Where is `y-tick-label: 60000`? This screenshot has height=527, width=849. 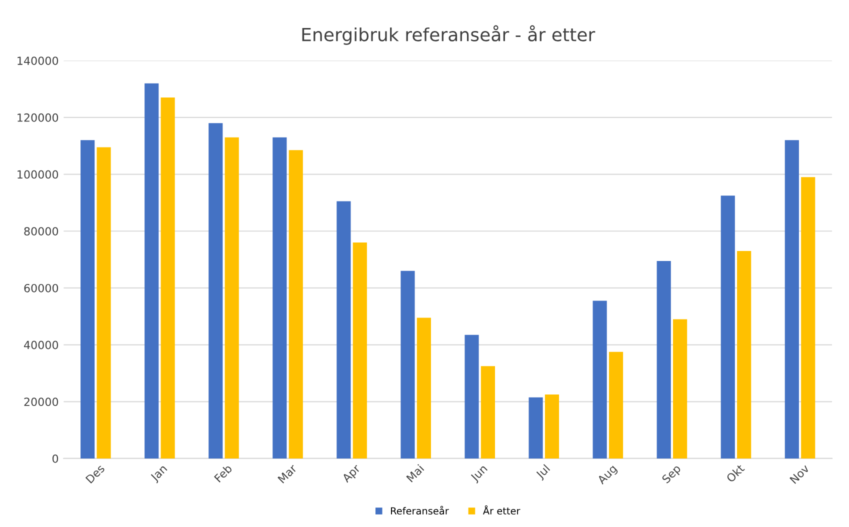 y-tick-label: 60000 is located at coordinates (41, 288).